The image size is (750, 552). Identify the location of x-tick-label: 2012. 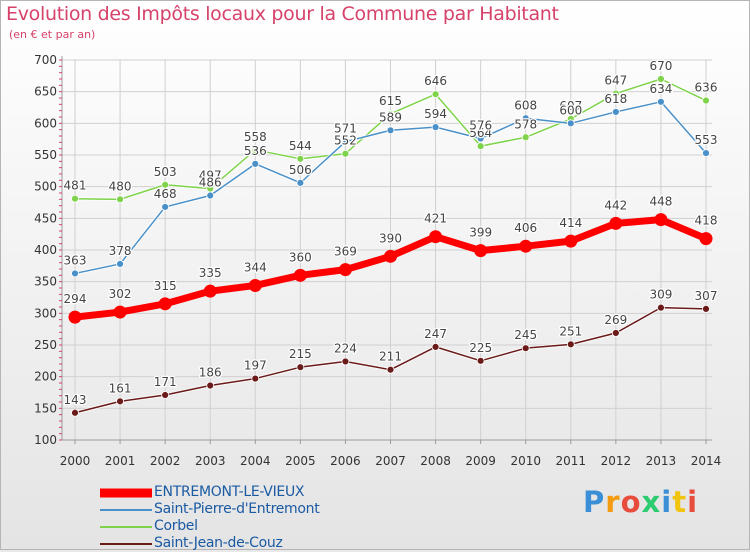
(616, 461).